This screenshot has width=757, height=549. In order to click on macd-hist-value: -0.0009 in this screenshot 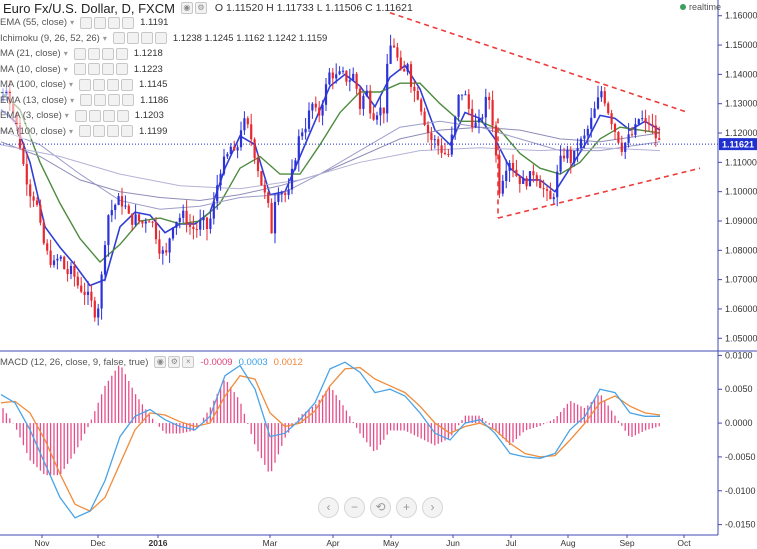, I will do `click(216, 362)`.